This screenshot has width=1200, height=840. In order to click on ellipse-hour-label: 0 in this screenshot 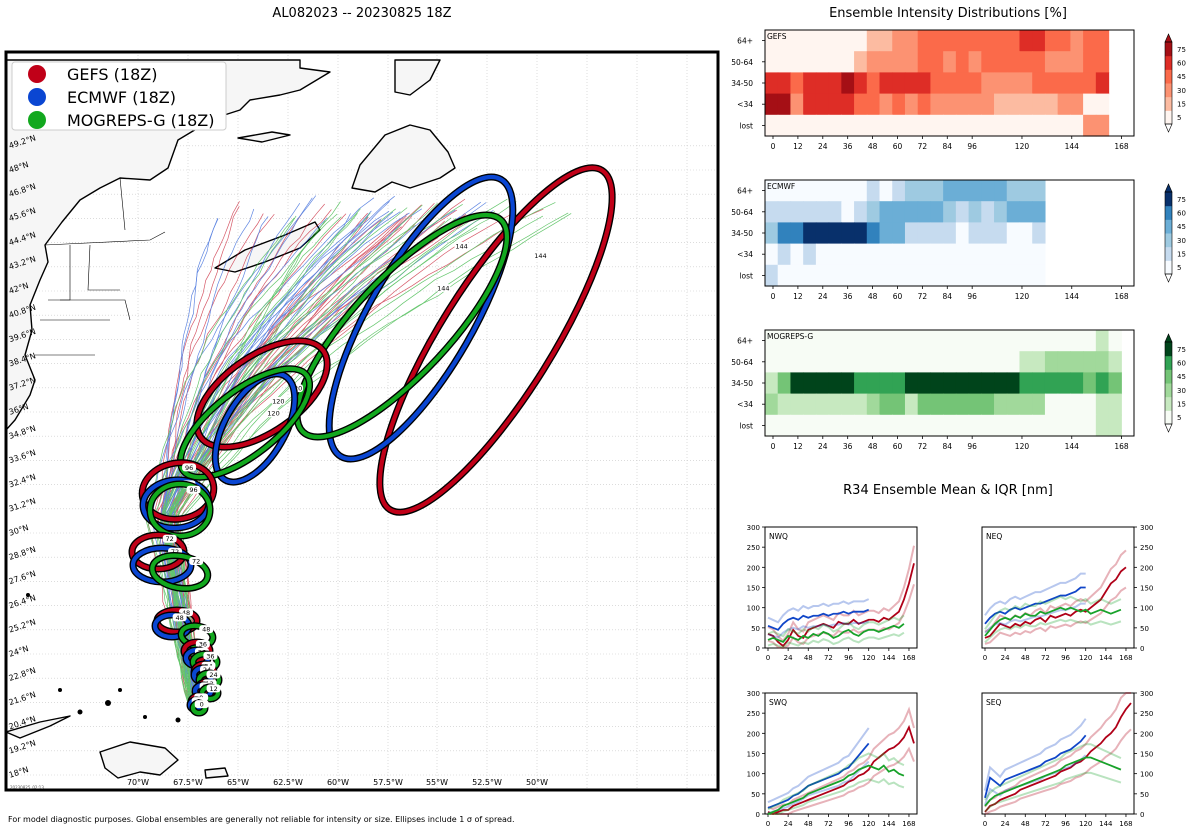, I will do `click(202, 705)`.